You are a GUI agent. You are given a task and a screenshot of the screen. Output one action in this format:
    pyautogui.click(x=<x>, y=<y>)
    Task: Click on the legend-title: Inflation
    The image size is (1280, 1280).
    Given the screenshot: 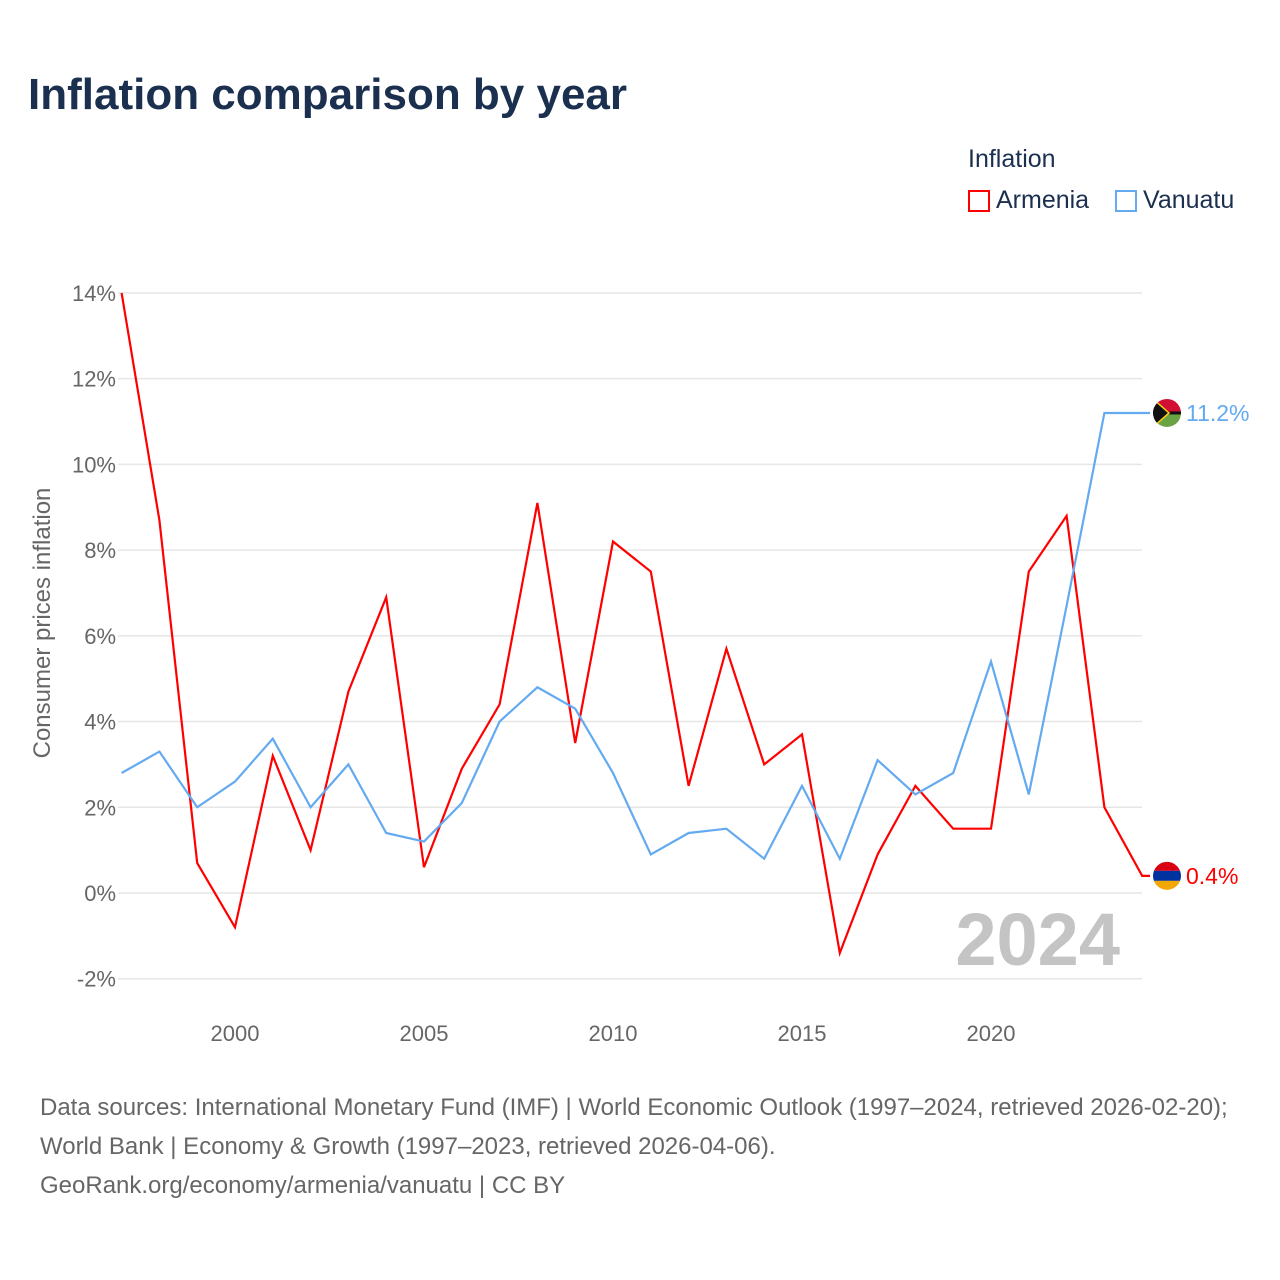 What is the action you would take?
    pyautogui.click(x=1012, y=159)
    